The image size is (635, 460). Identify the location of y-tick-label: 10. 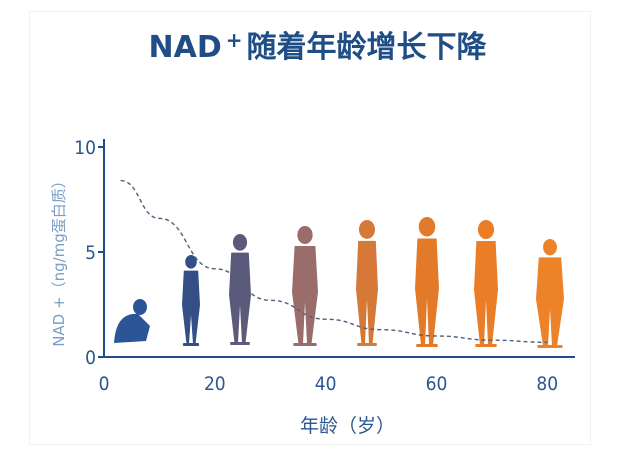
(85, 148).